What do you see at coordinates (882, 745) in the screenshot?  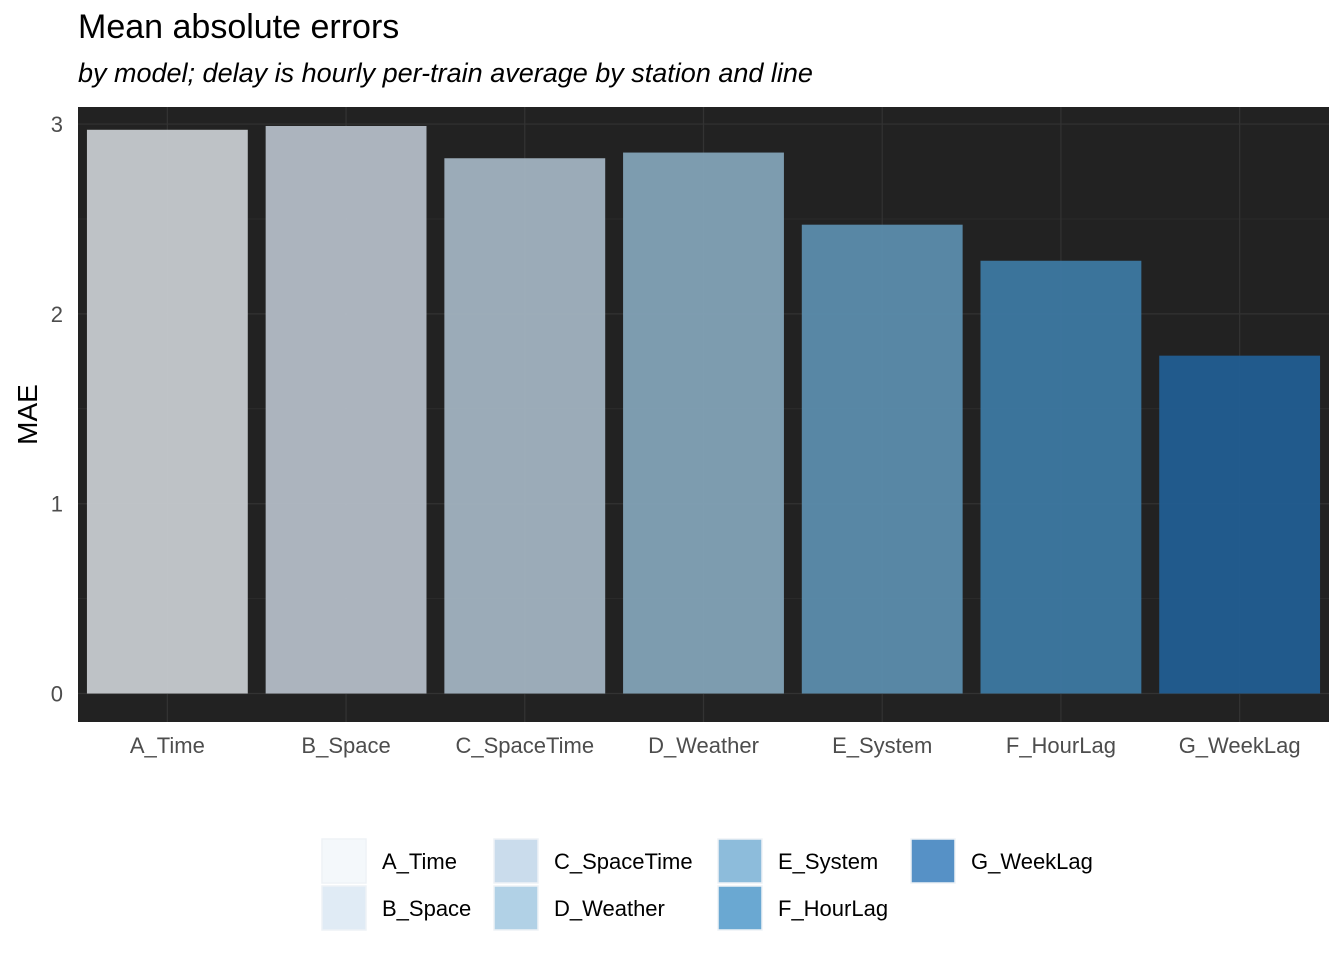 I see `x-tick-label: E_System` at bounding box center [882, 745].